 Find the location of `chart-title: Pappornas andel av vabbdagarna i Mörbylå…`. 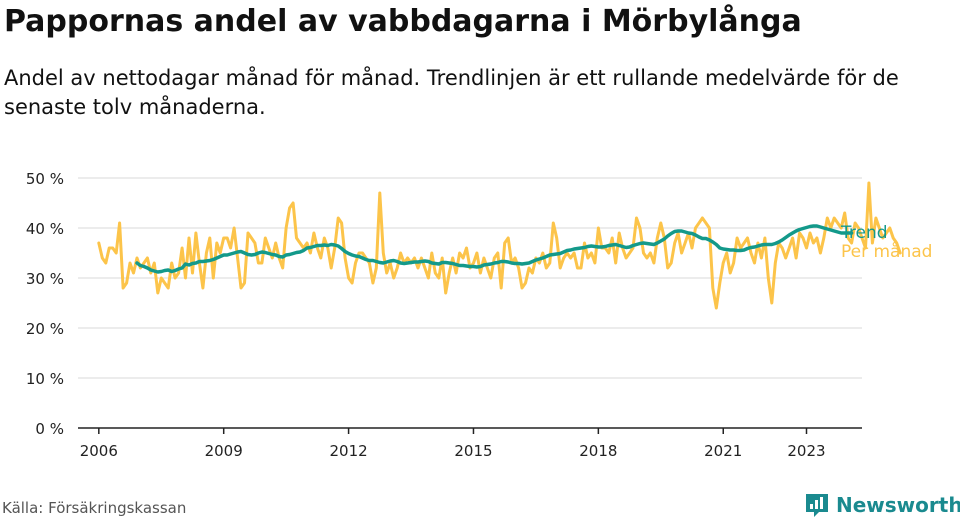

chart-title: Pappornas andel av vabbdagarna i Mörbylå… is located at coordinates (403, 21).